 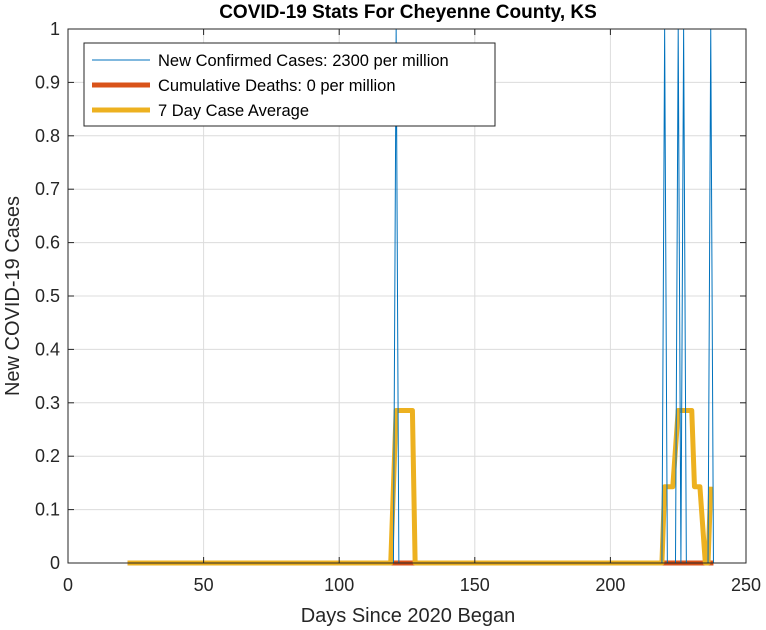 What do you see at coordinates (47, 136) in the screenshot?
I see `y-tick-label: 0.8` at bounding box center [47, 136].